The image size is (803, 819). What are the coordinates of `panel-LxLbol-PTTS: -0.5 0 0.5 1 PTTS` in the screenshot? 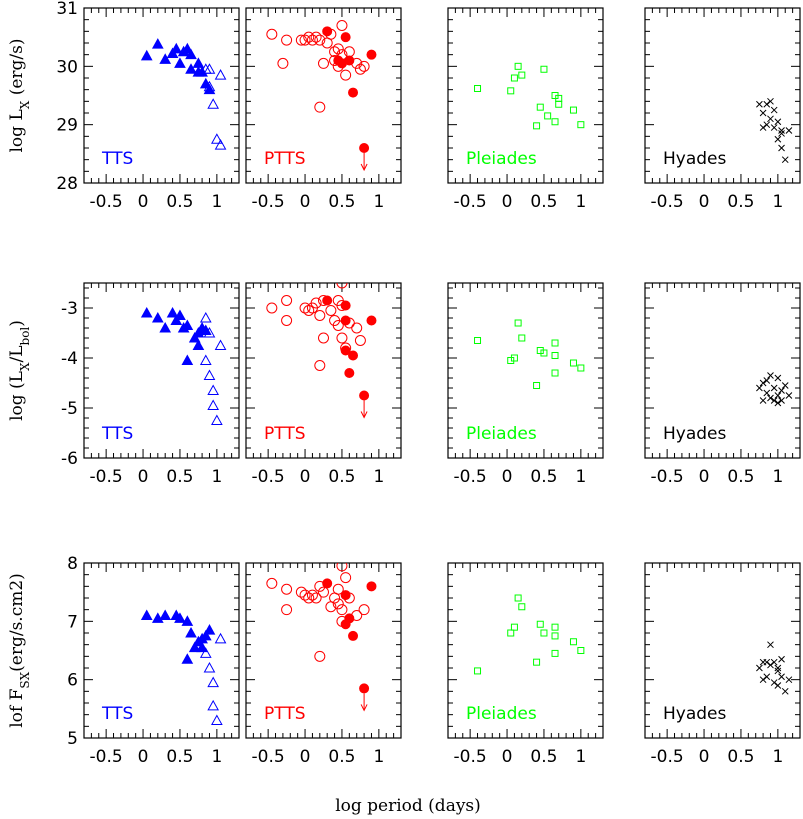 It's located at (323, 384).